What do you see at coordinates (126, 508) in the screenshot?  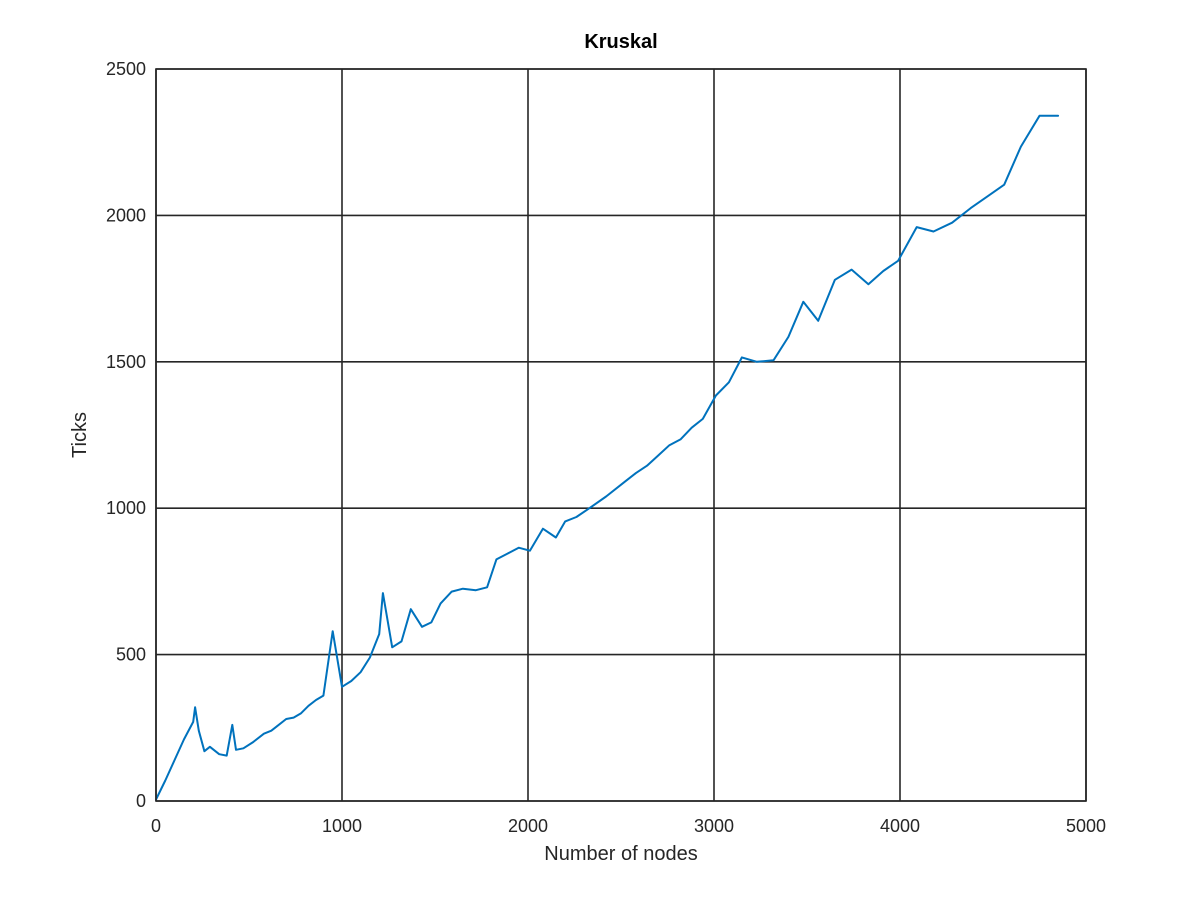 I see `y-tick-label: 1000` at bounding box center [126, 508].